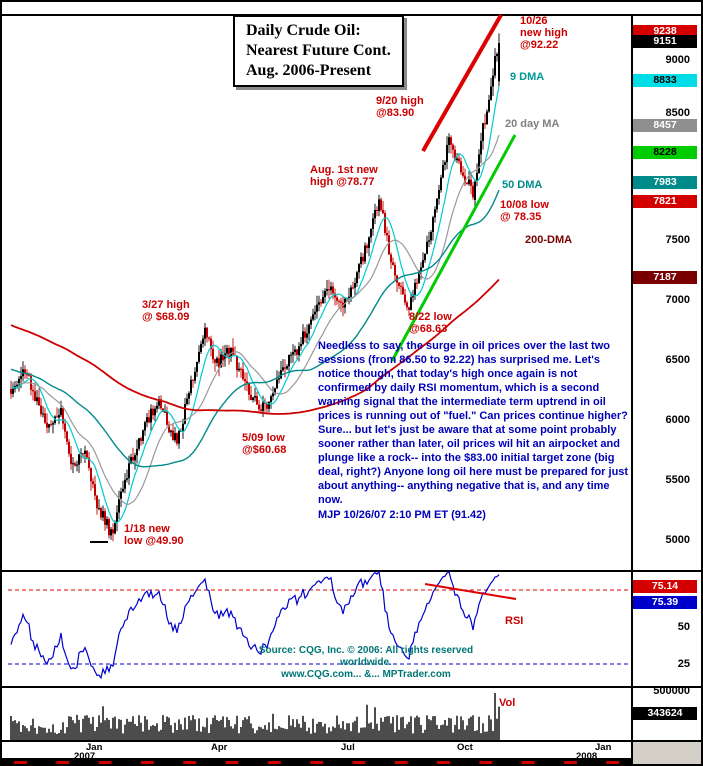  What do you see at coordinates (507, 703) in the screenshot?
I see `vol-label: Vol` at bounding box center [507, 703].